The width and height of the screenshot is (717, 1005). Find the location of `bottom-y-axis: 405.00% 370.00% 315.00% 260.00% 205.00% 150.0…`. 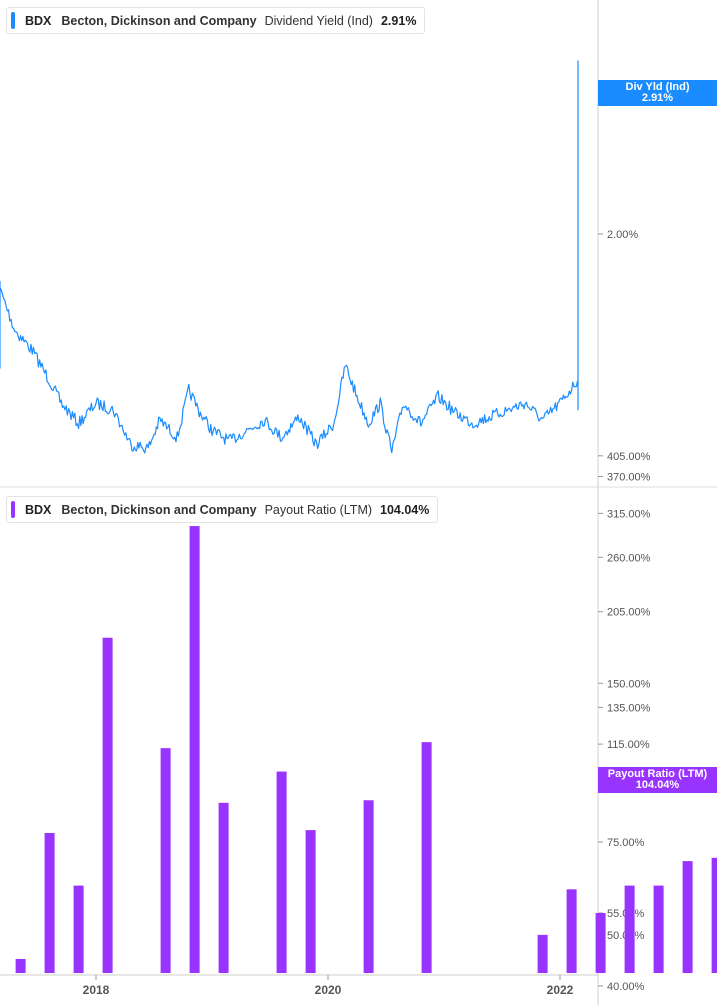

bottom-y-axis: 405.00% 370.00% 315.00% 260.00% 205.00% 150.0… is located at coordinates (624, 722).